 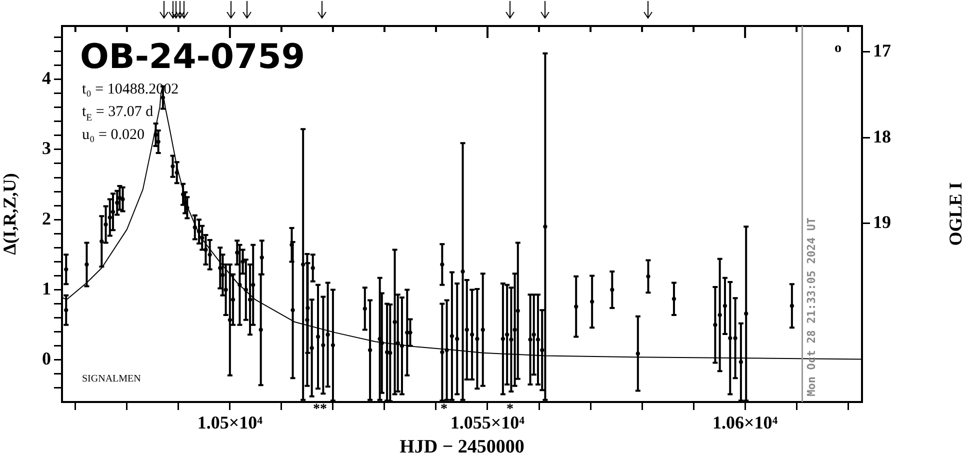 I want to click on y-tick-label: 3, so click(x=46, y=148).